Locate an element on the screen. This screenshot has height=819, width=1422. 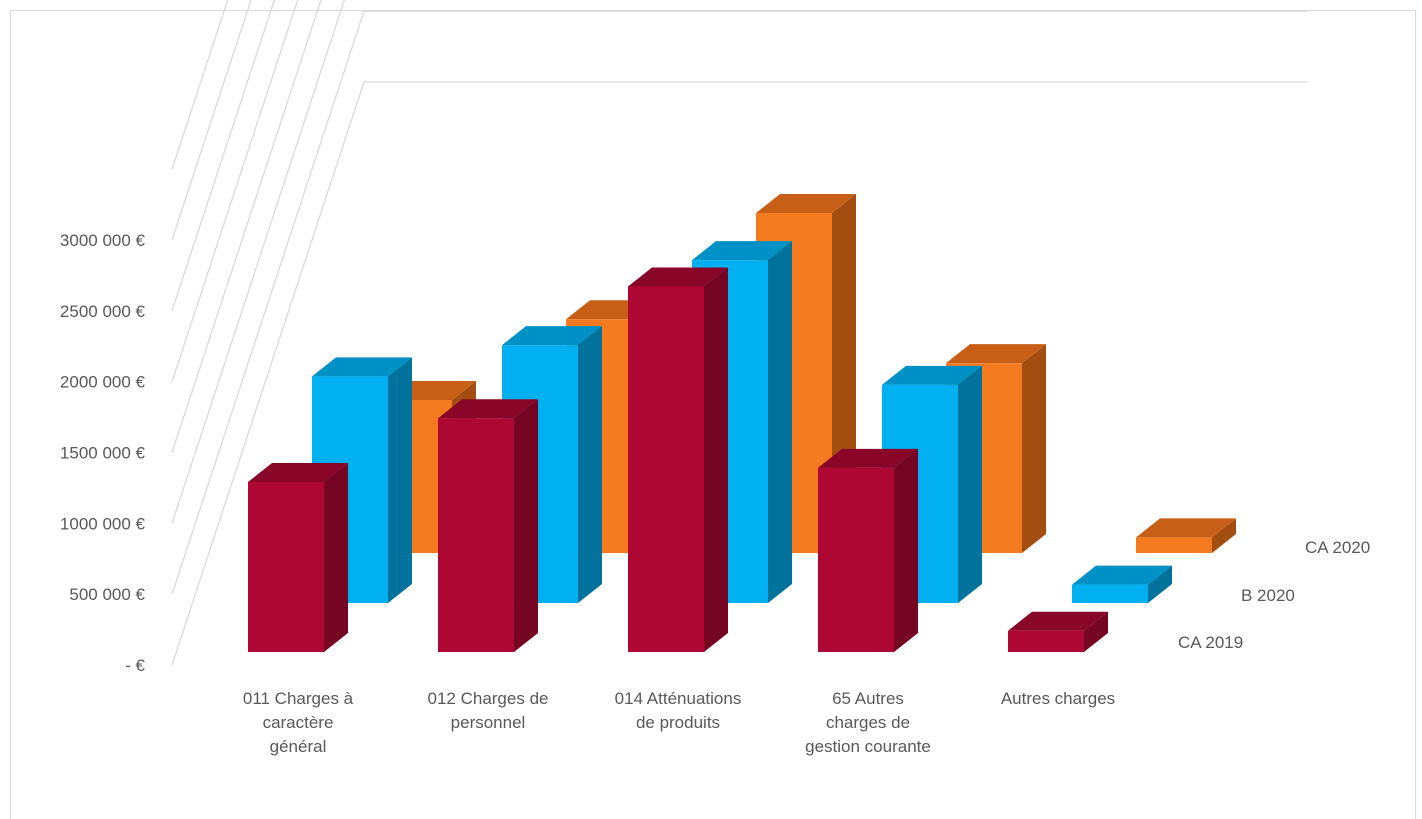
series-labels: CA 2019 B 2020 CA 2020 is located at coordinates (1274, 595).